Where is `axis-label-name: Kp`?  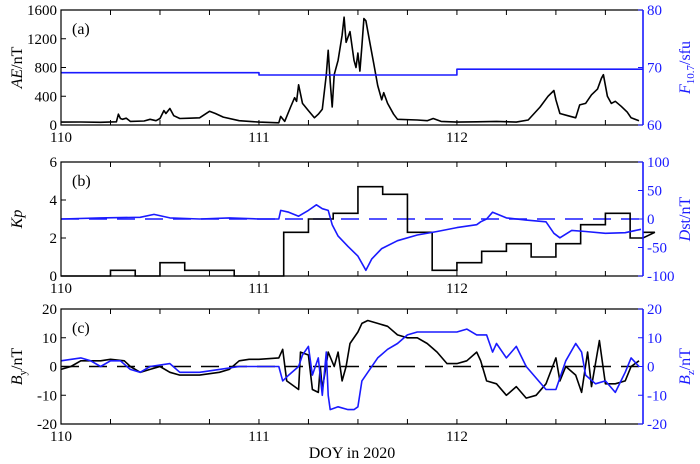 axis-label-name: Kp is located at coordinates (17, 220).